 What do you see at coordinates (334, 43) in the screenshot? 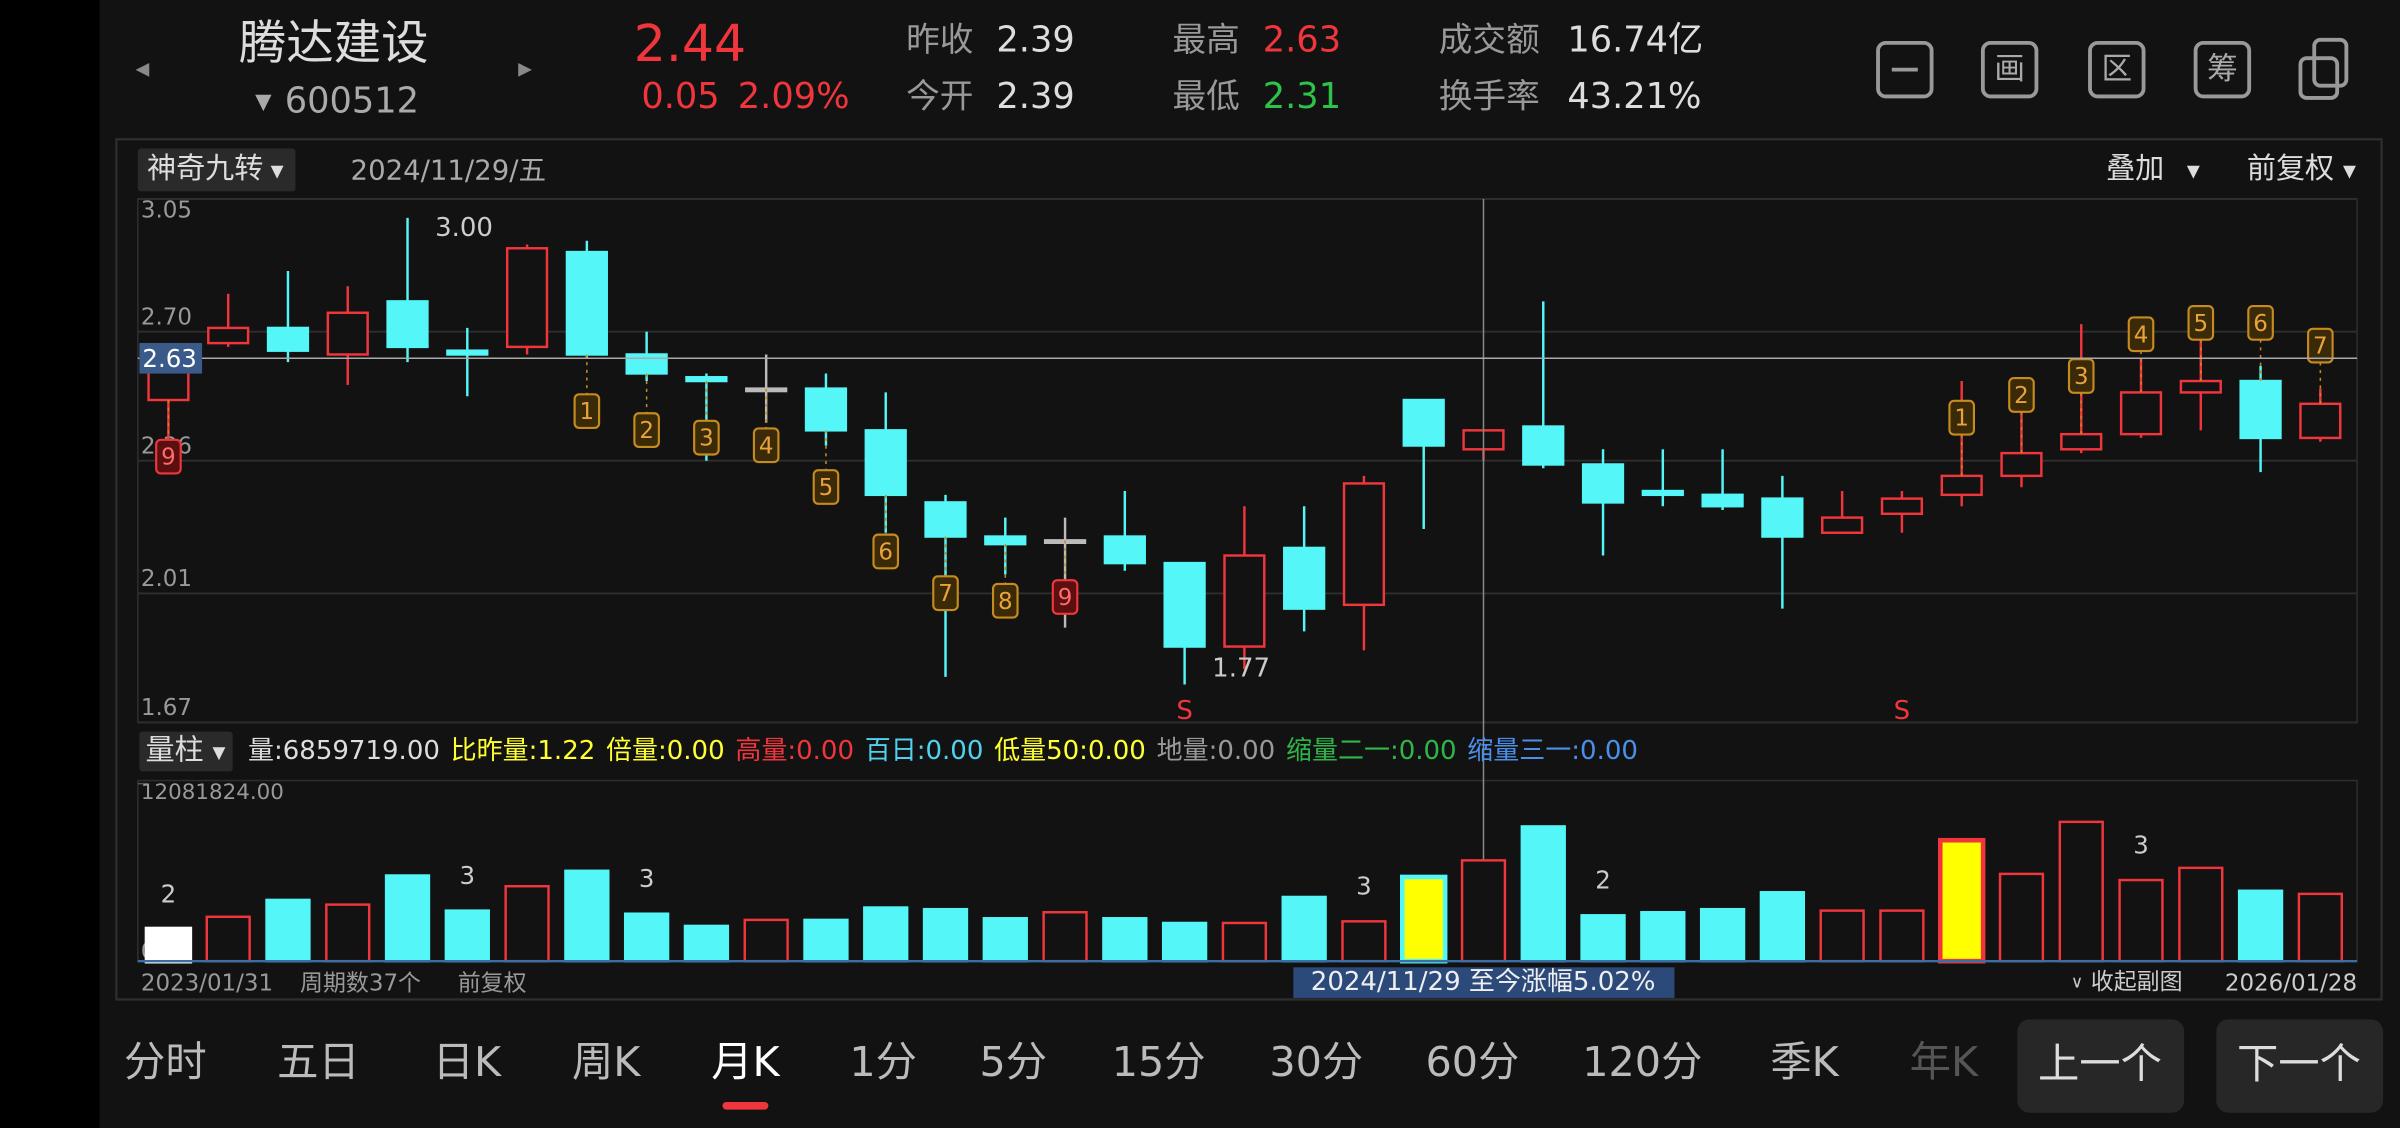
I see `stock-name: 腾达建设` at bounding box center [334, 43].